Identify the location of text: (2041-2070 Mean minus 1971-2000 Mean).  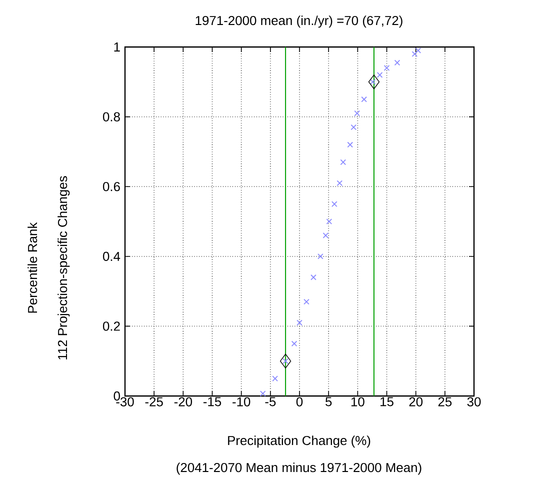
(299, 468).